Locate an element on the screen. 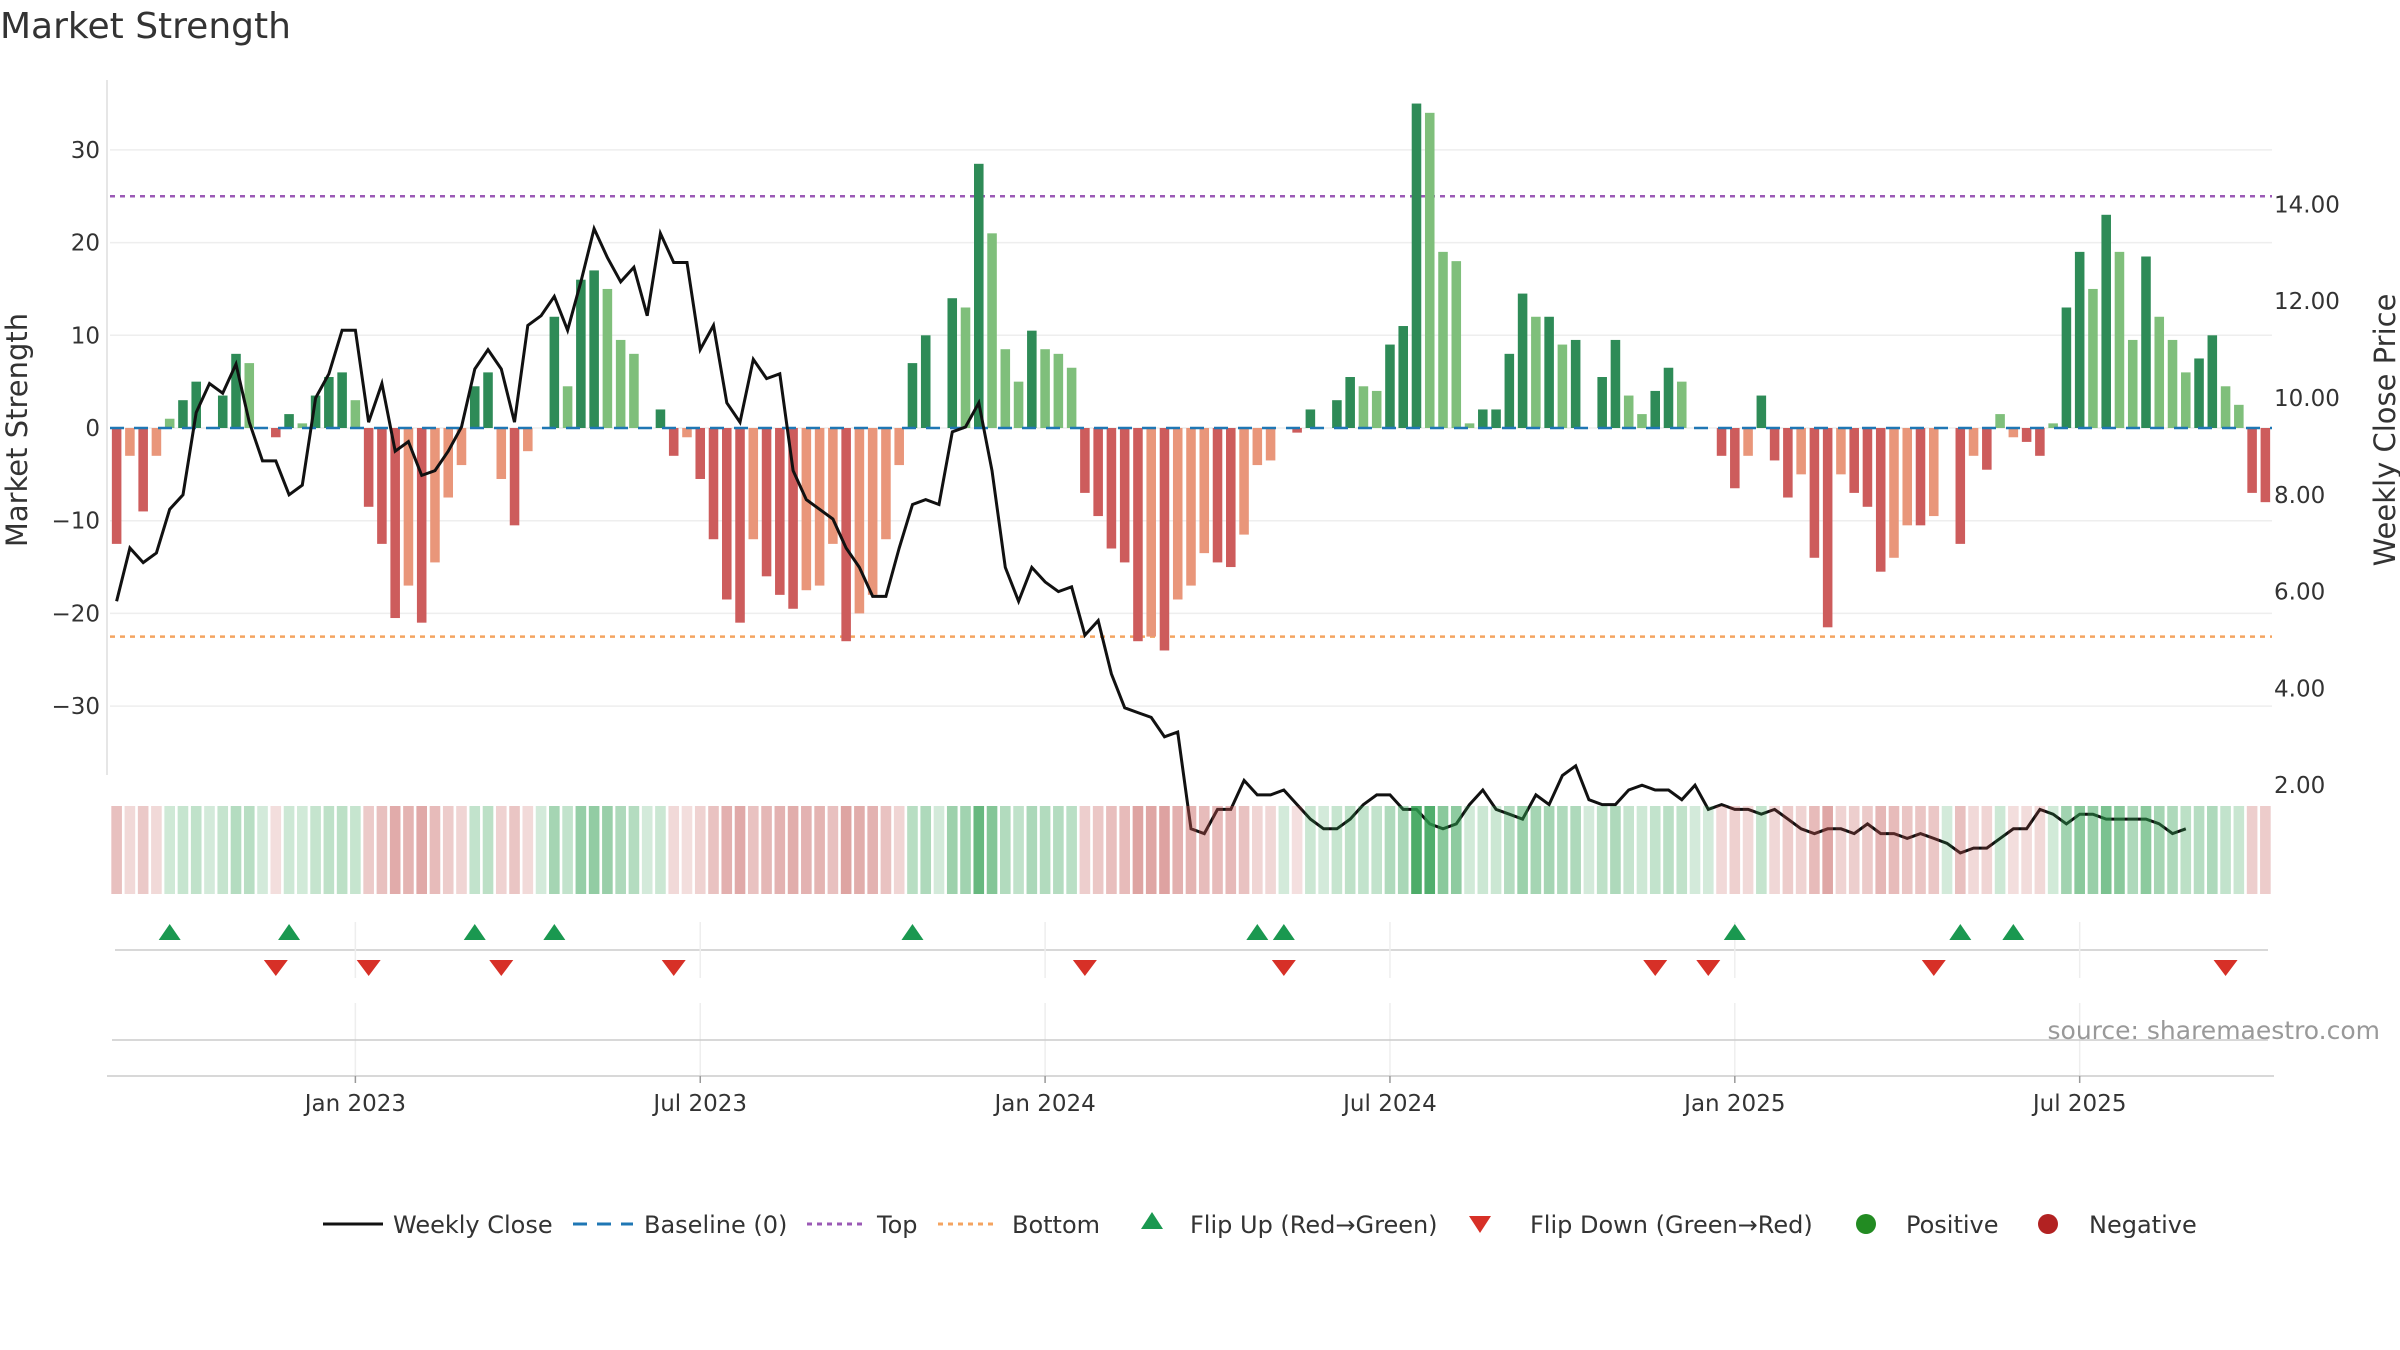 This screenshot has width=2400, height=1350. left-tick-label: 20 is located at coordinates (85, 244).